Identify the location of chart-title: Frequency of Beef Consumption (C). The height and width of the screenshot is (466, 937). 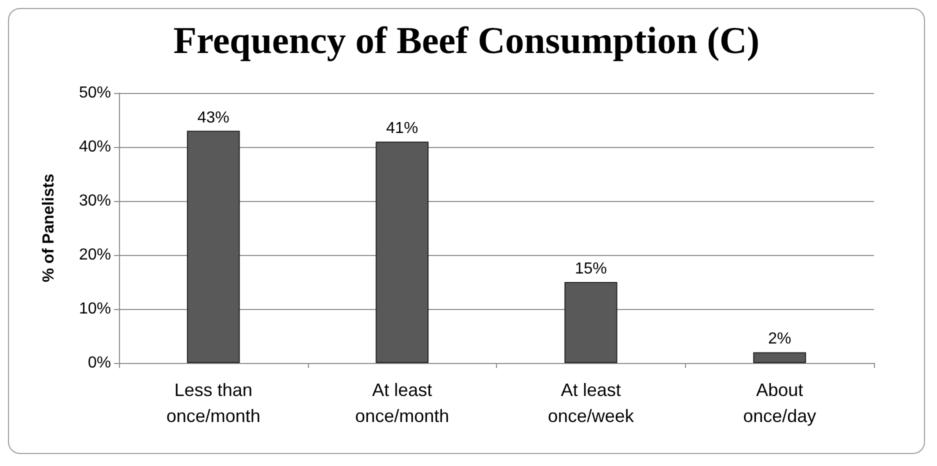
(466, 41).